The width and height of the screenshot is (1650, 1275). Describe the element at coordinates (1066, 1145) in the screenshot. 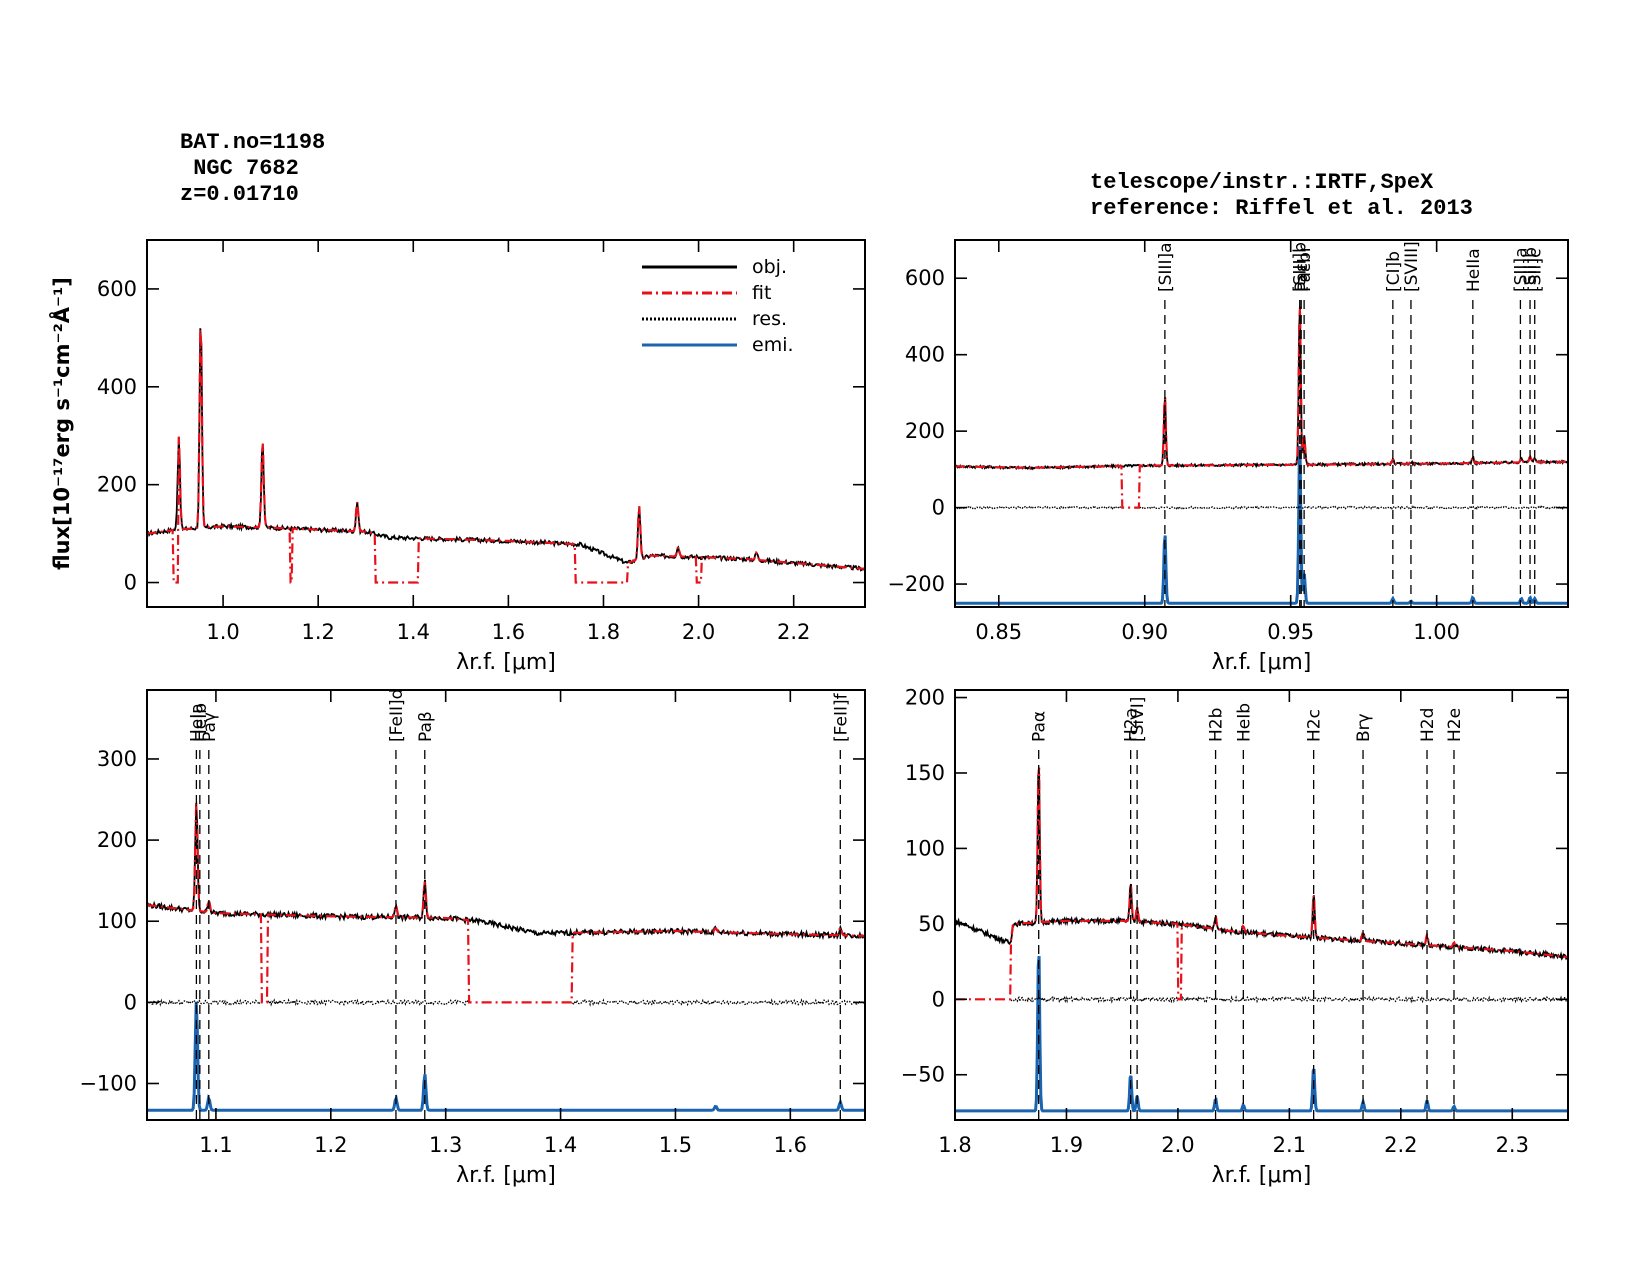

I see `x-tick-label: 1.9` at that location.